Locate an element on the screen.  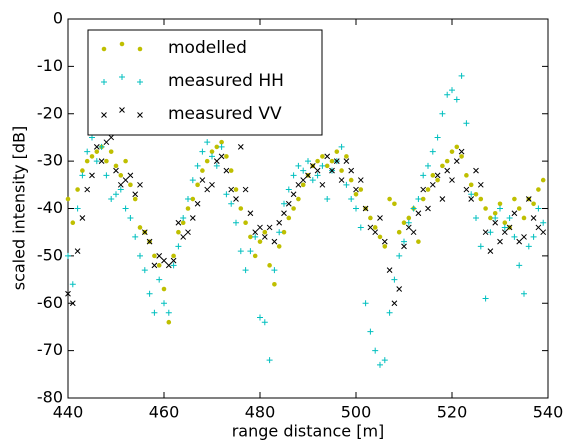
y-tick-label: 0 is located at coordinates (58, 18).